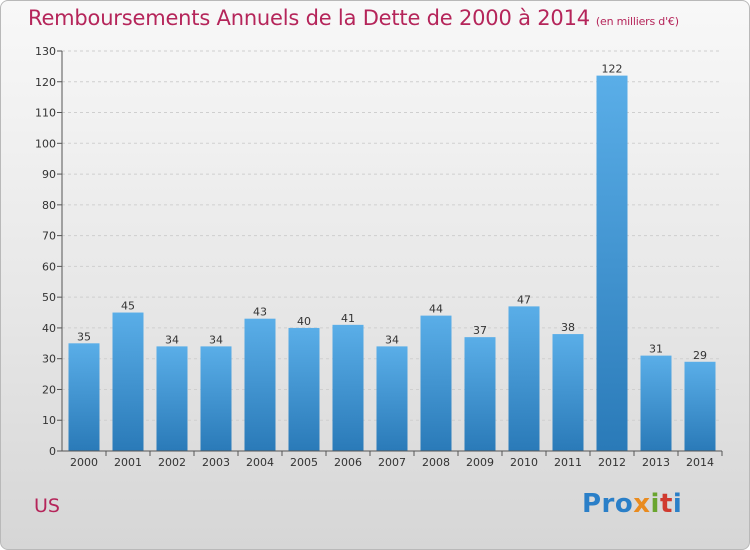 This screenshot has width=750, height=550. I want to click on y-tick-label: 10, so click(49, 420).